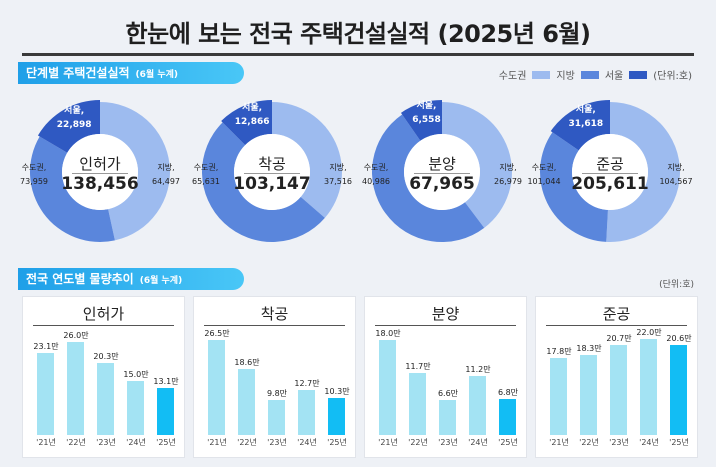  I want to click on bar-value-label: 10.3만, so click(337, 392).